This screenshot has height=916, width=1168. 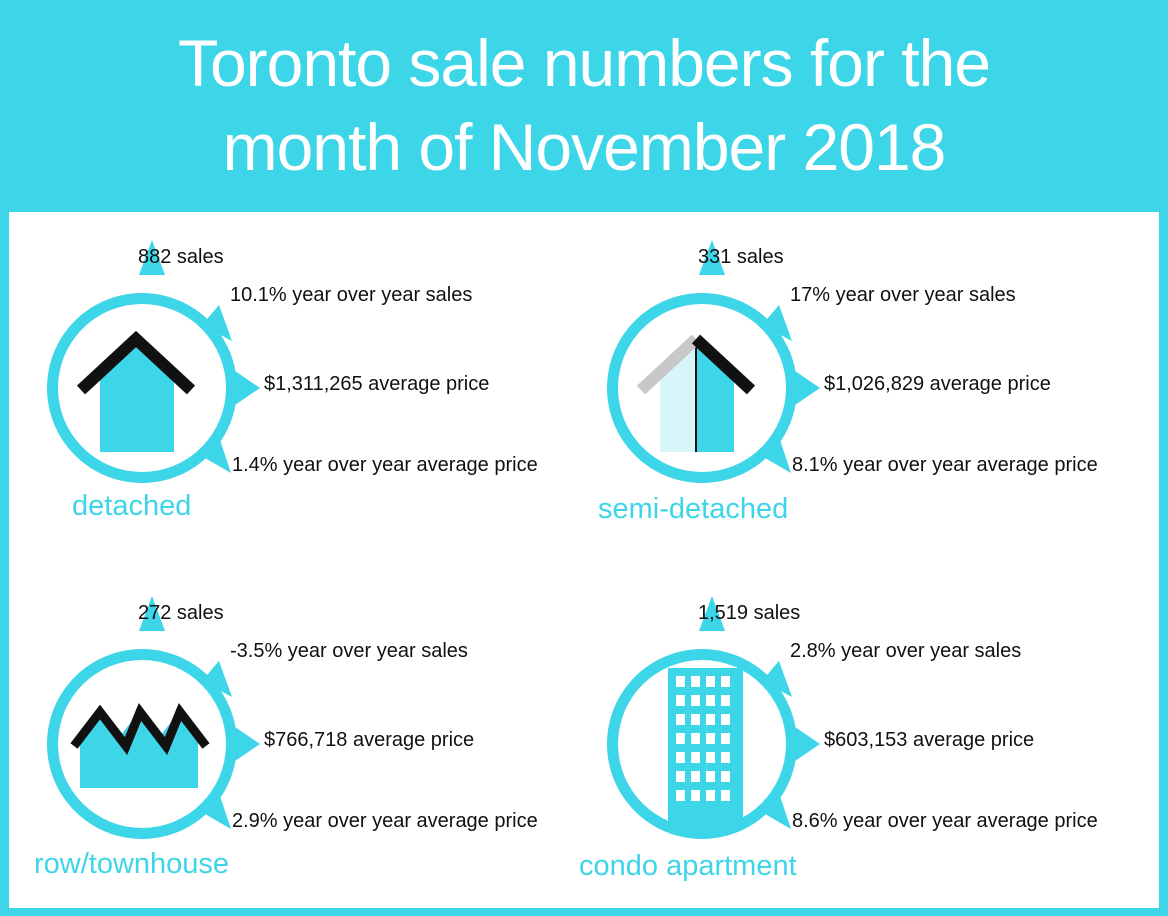 What do you see at coordinates (132, 864) in the screenshot?
I see `townhouse-label: row/townhouse` at bounding box center [132, 864].